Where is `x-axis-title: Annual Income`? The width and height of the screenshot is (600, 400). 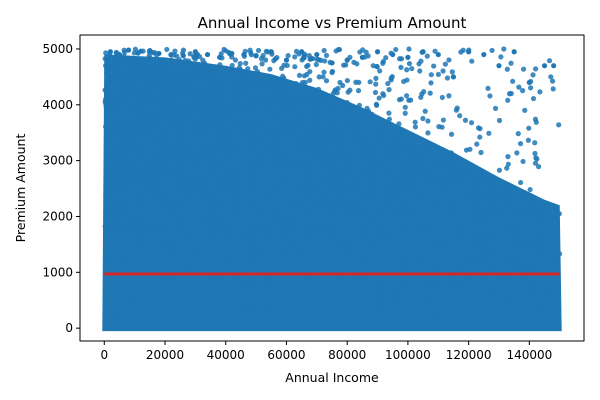 x-axis-title: Annual Income is located at coordinates (332, 377).